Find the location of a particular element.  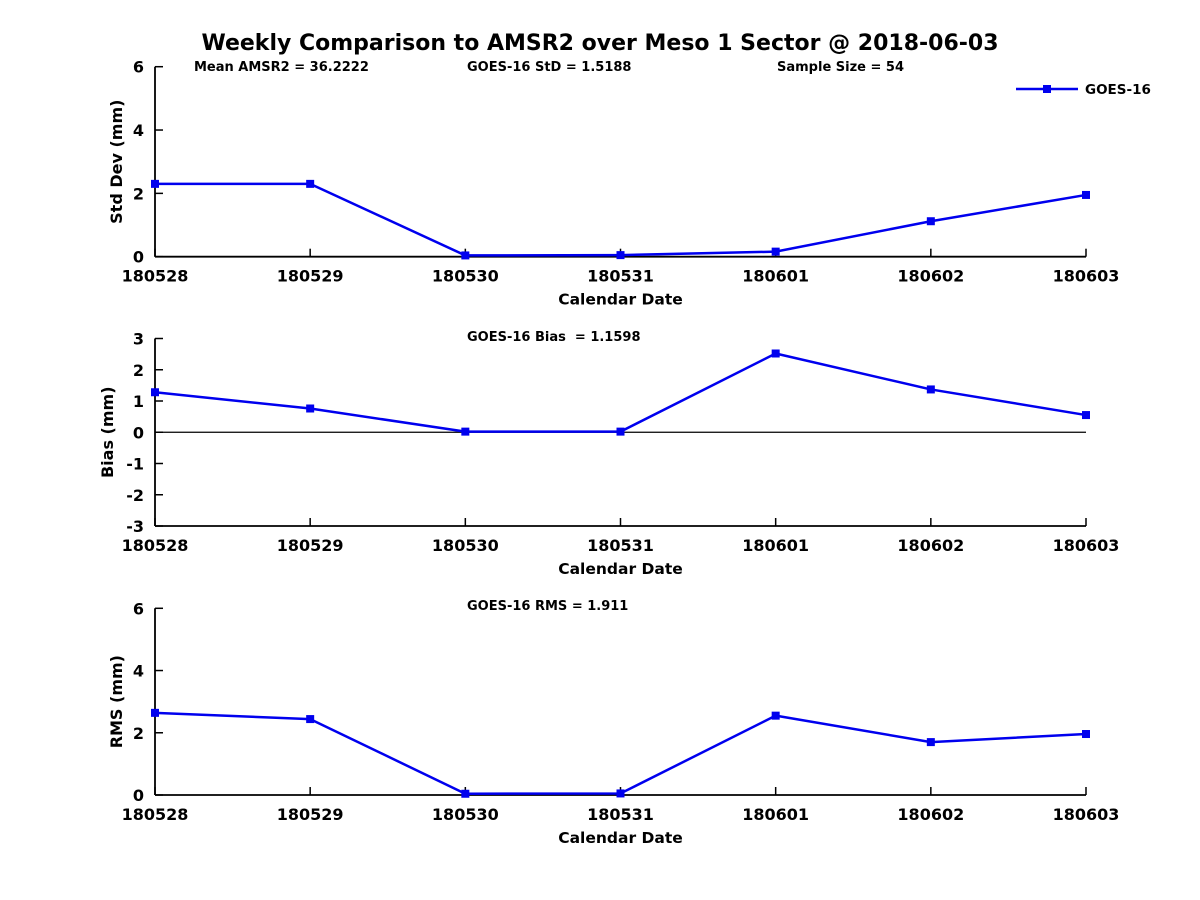

y-tick-label: 3 is located at coordinates (138, 339).